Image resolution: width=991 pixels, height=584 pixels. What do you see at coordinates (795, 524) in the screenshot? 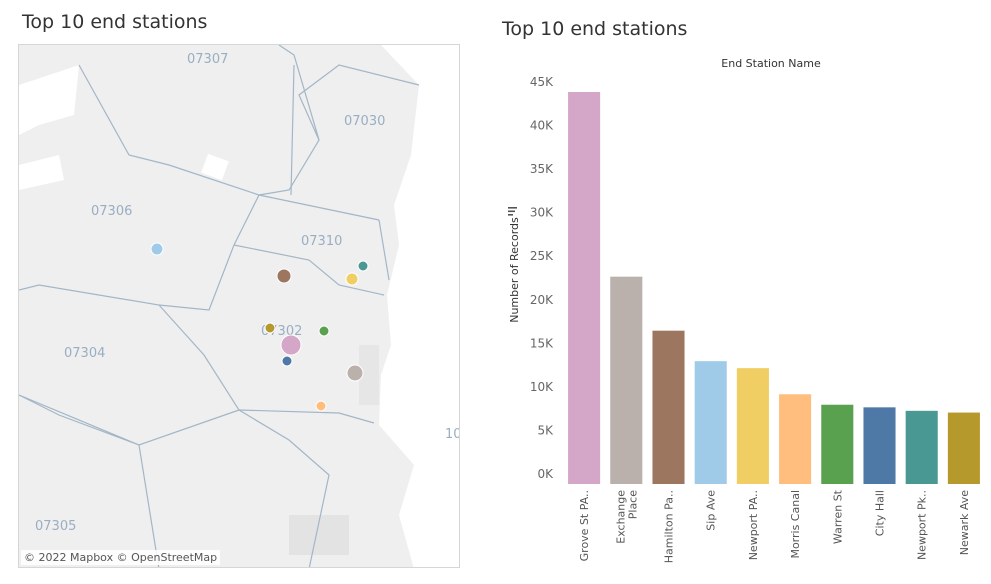
I see `x-tick-label: Morris Canal` at bounding box center [795, 524].